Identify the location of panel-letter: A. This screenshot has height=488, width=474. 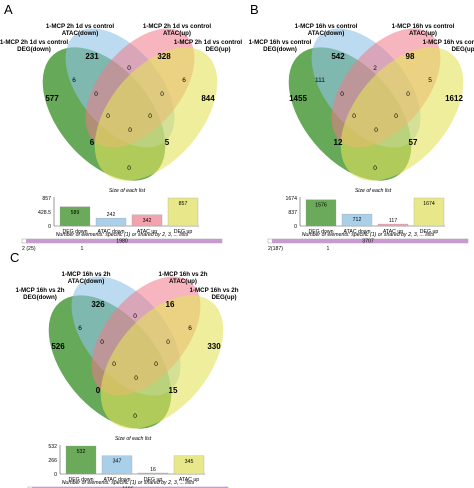
(8, 9).